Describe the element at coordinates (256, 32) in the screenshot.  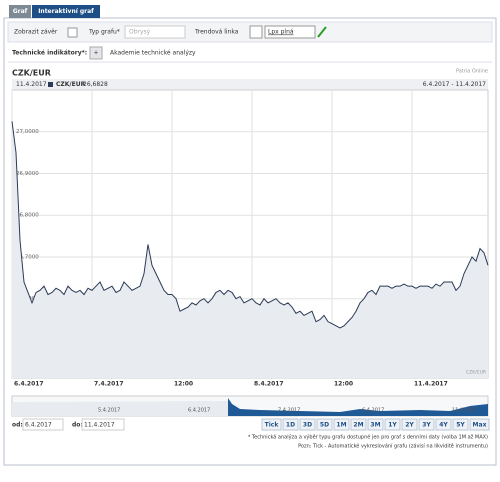
I see `color-box` at that location.